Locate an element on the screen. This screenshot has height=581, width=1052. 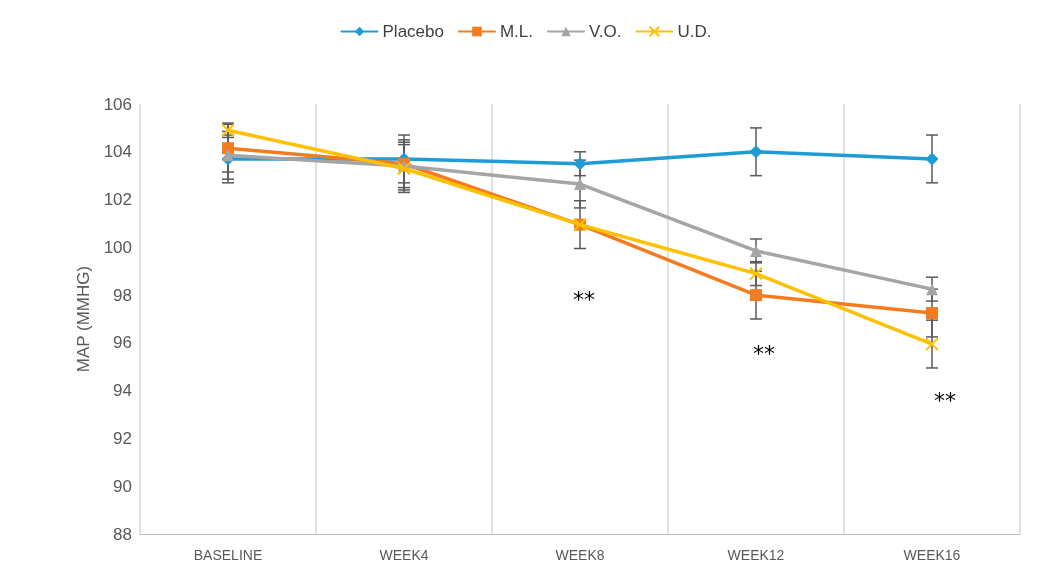
y-tick-label: 106 is located at coordinates (117, 104).